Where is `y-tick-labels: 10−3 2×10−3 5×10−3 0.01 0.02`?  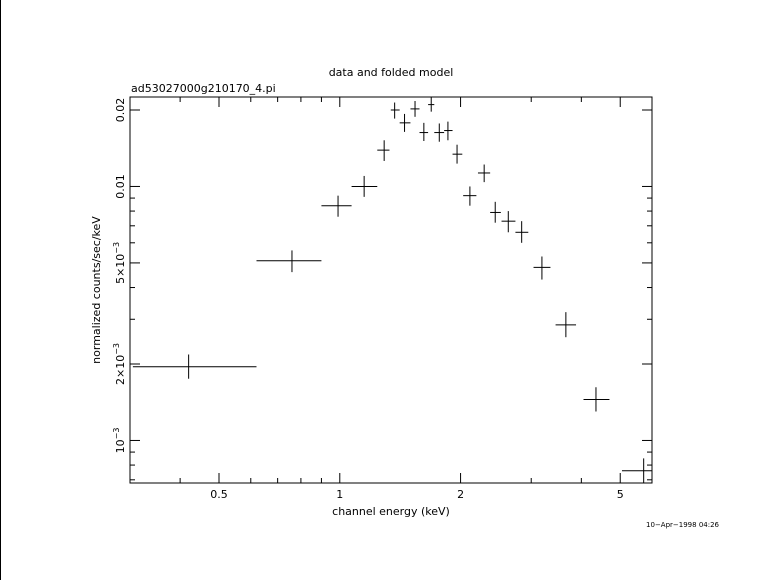 y-tick-labels: 10−3 2×10−3 5×10−3 0.01 0.02 is located at coordinates (119, 276).